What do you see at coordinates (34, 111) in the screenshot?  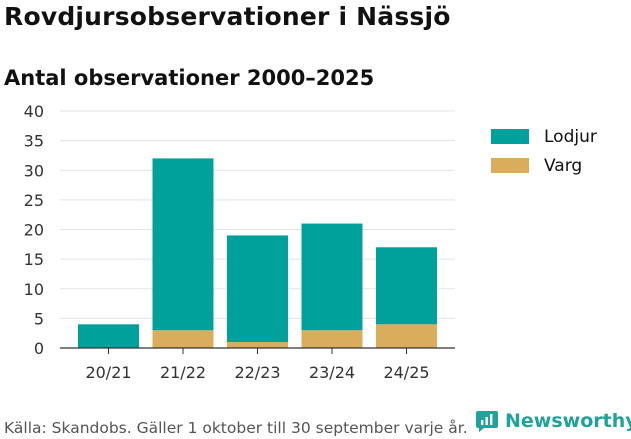 I see `y-tick-label: 40` at bounding box center [34, 111].